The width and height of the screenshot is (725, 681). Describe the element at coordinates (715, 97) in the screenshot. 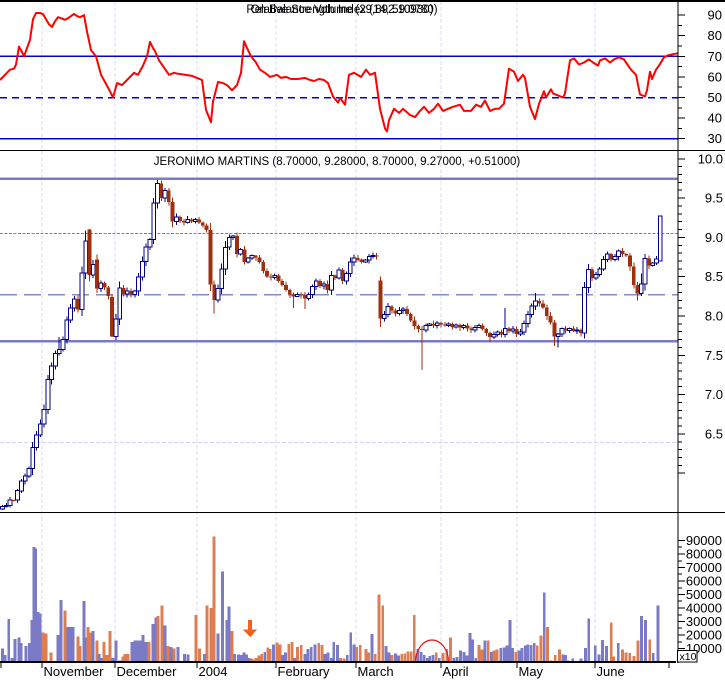

I see `svg-text: 50` at that location.